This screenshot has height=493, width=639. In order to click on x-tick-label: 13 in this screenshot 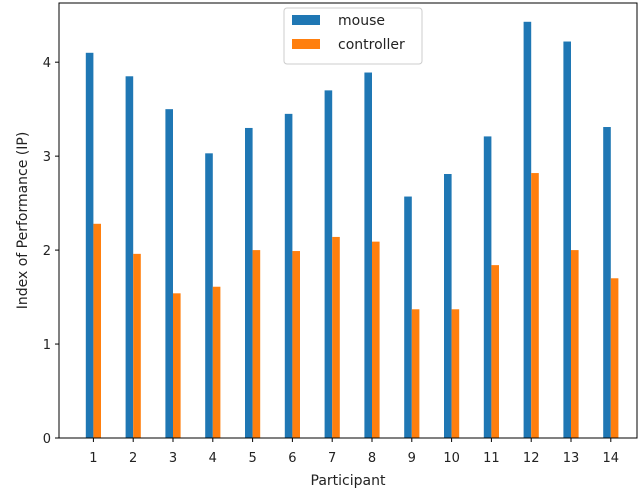, I will do `click(571, 458)`.